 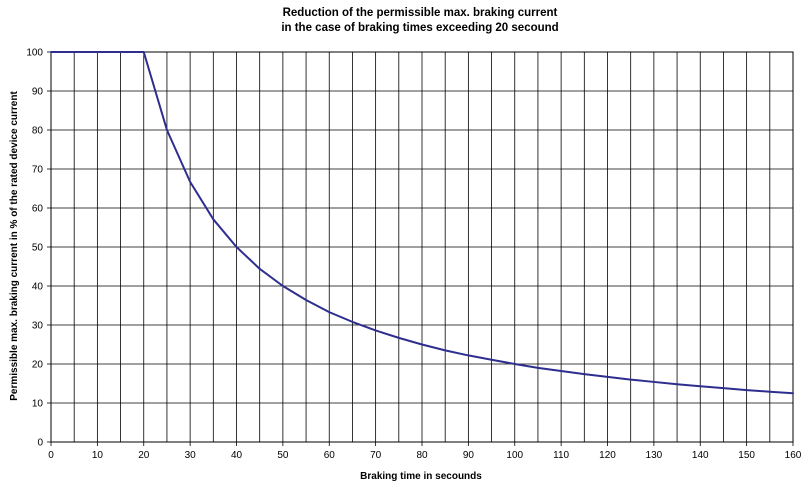 I want to click on x-tick-label: 0, so click(x=51, y=455).